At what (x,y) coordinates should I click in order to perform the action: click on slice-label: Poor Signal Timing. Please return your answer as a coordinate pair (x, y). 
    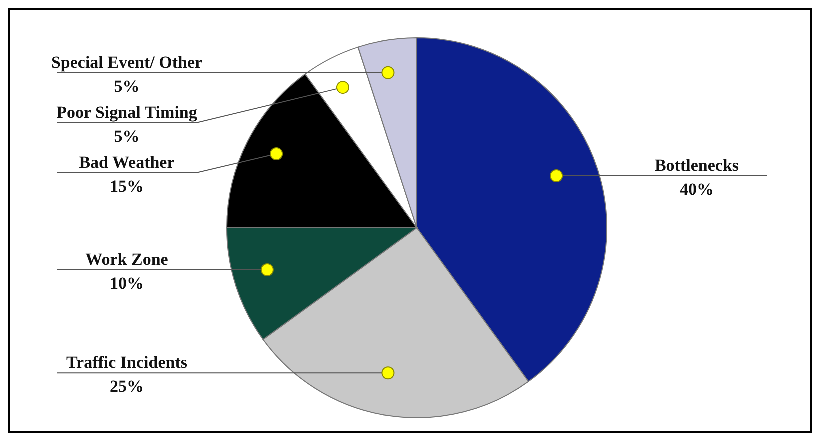
    Looking at the image, I should click on (127, 112).